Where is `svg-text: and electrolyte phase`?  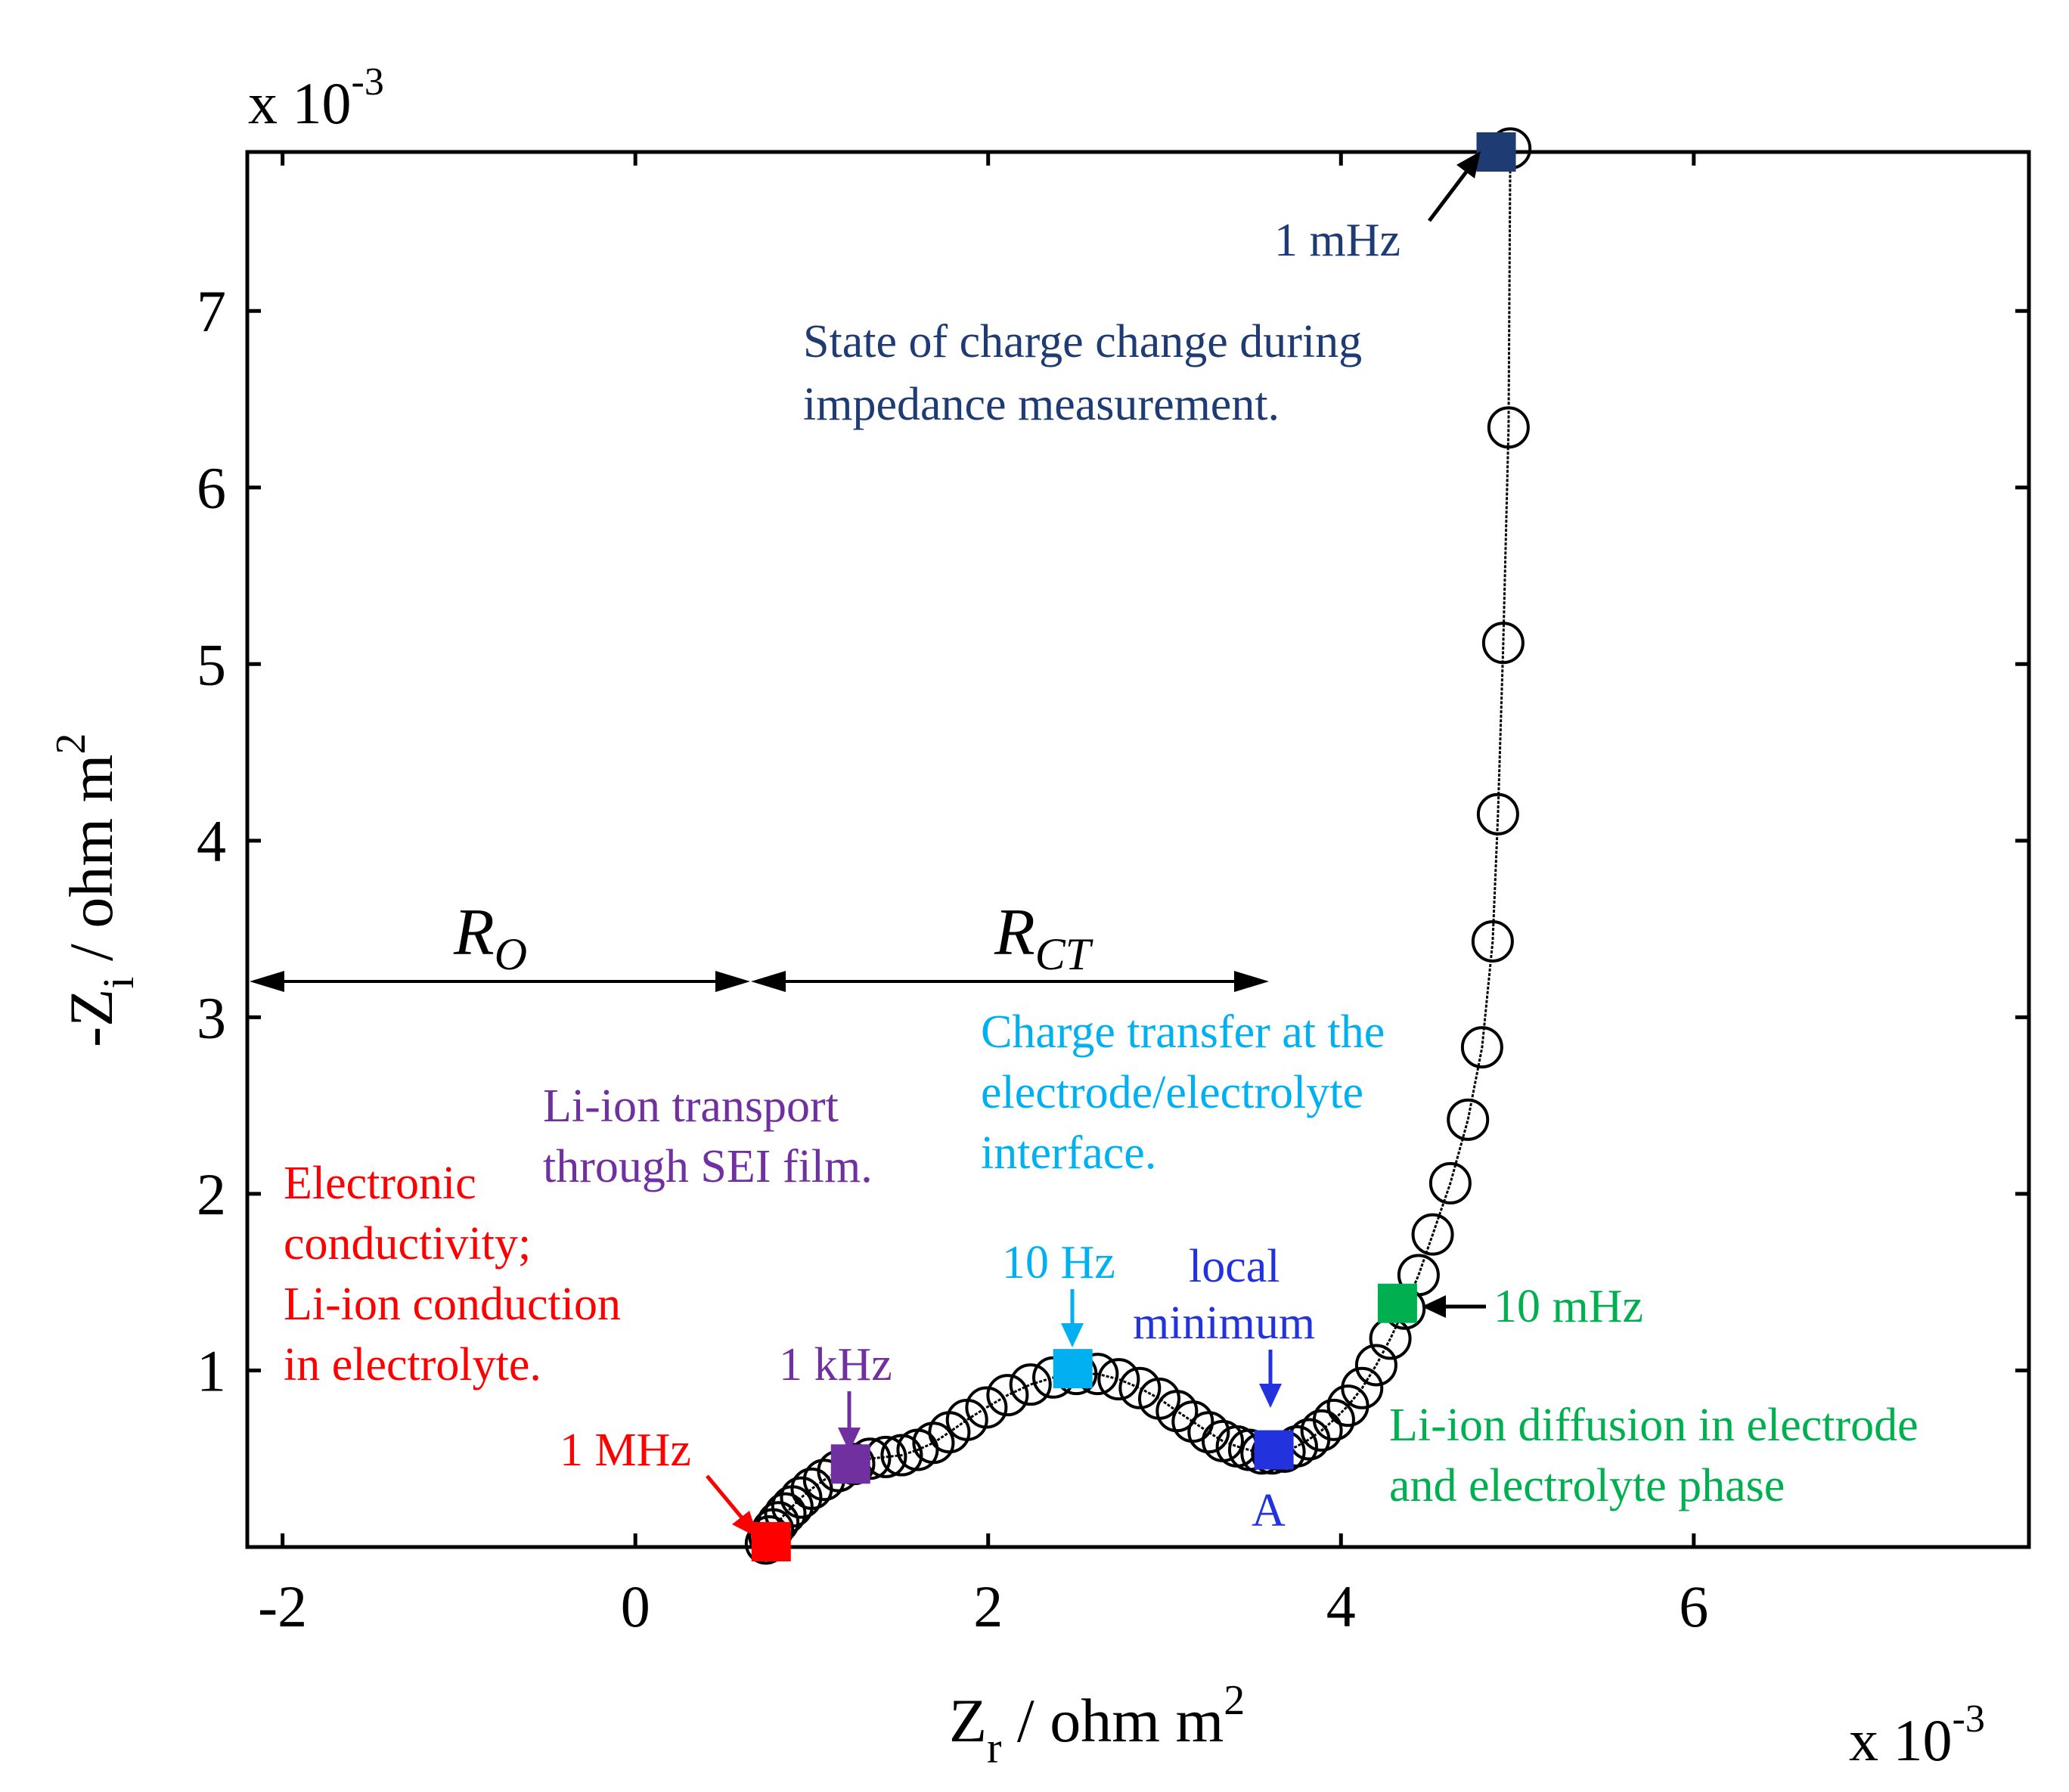 svg-text: and electrolyte phase is located at coordinates (1587, 1485).